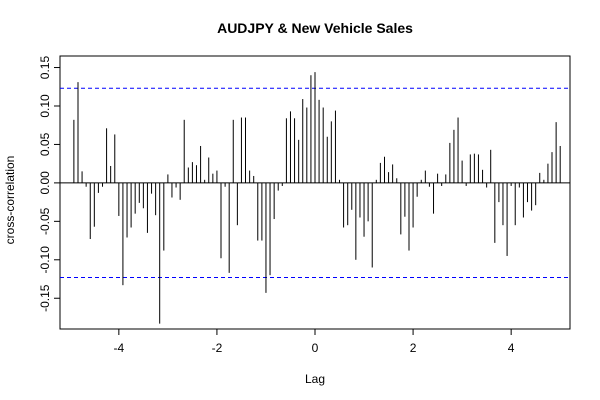 The height and width of the screenshot is (400, 600). What do you see at coordinates (45, 183) in the screenshot?
I see `y-tick-label: 0.00` at bounding box center [45, 183].